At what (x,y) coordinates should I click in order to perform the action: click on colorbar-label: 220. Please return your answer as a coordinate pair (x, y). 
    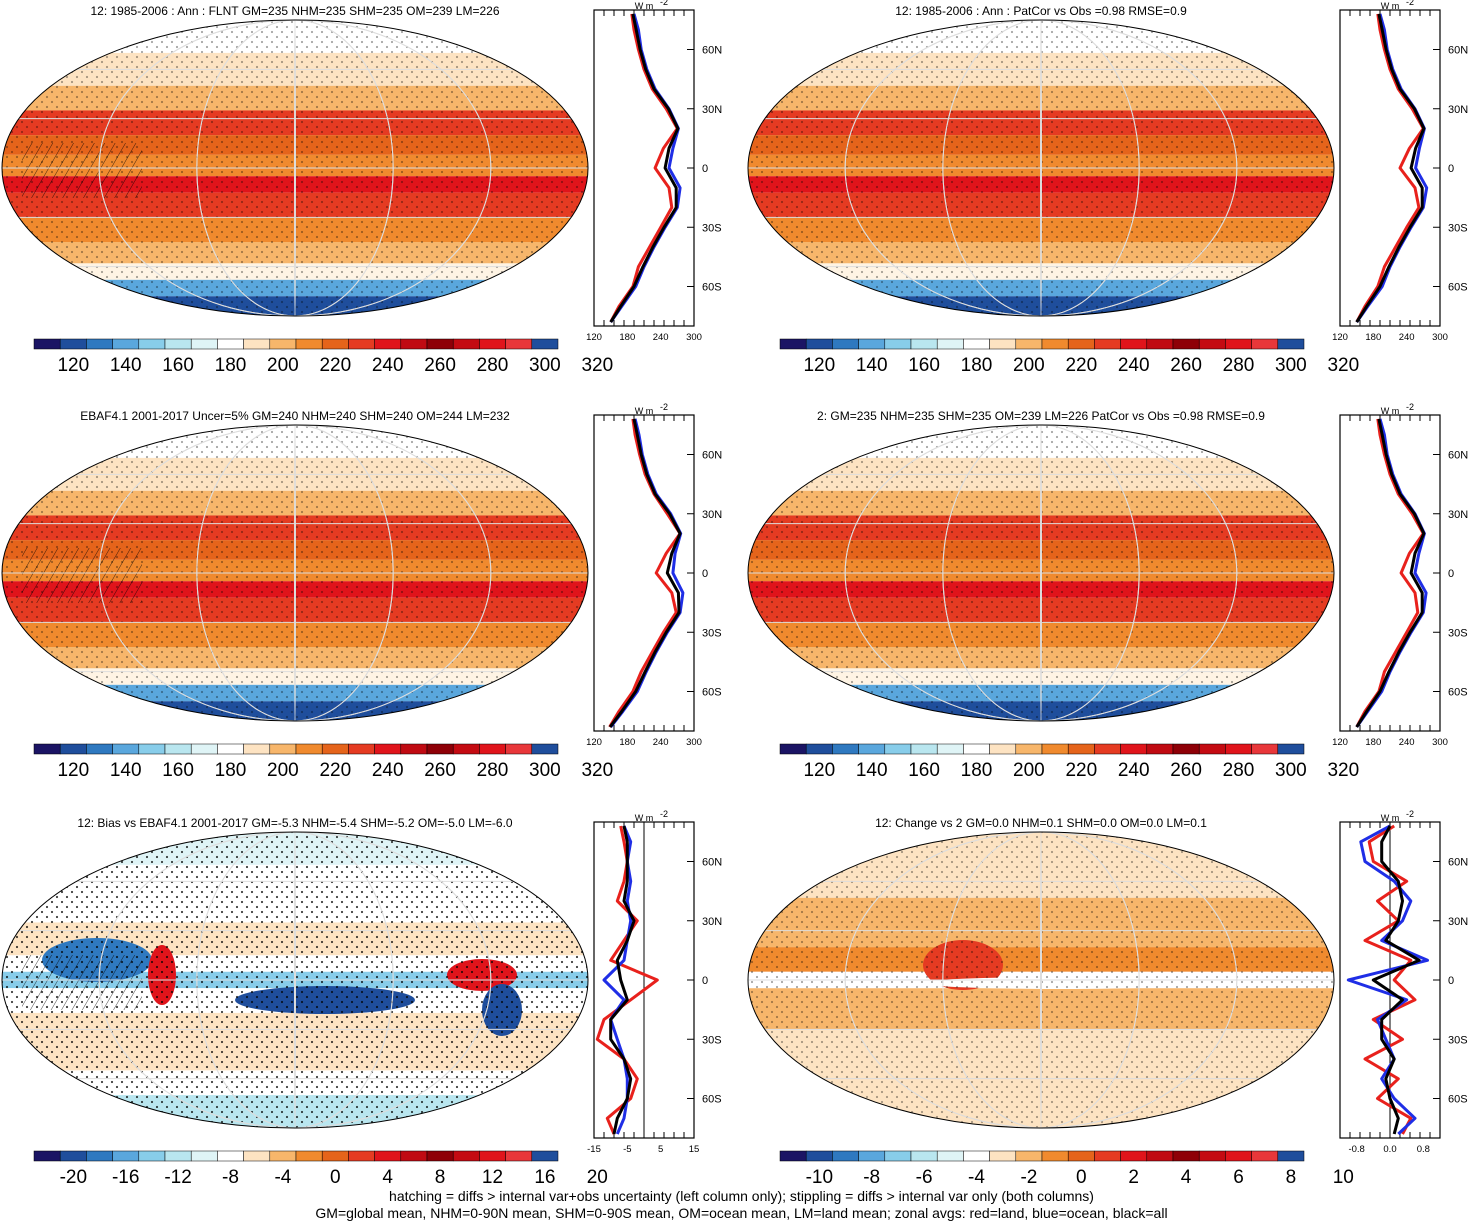
    Looking at the image, I should click on (1081, 365).